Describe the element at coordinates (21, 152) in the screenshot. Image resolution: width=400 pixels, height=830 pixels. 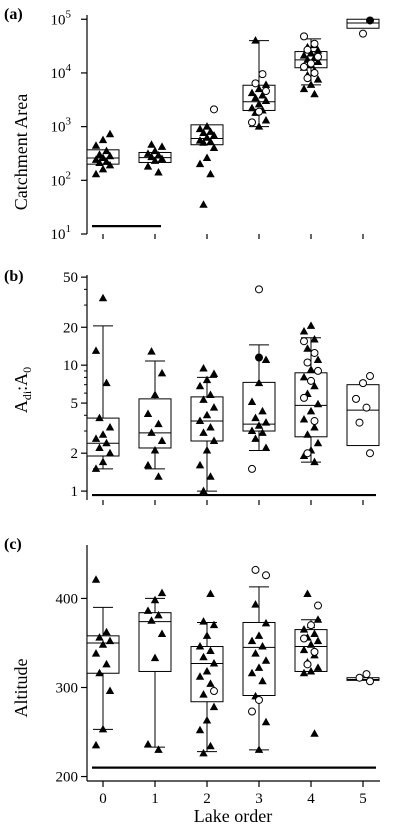
I see `y-axis-label: Catchment Area` at that location.